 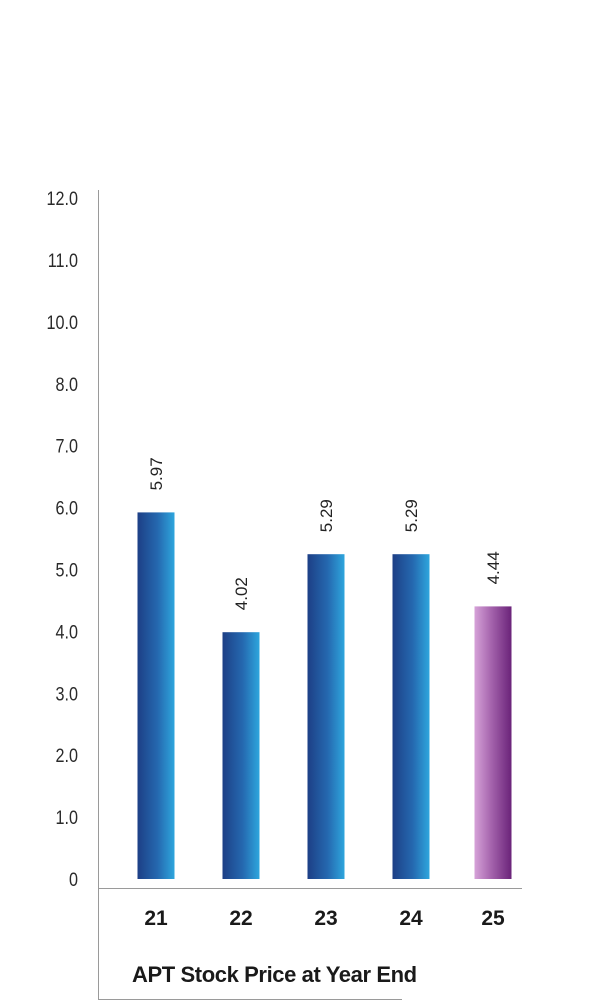 What do you see at coordinates (411, 515) in the screenshot?
I see `bar-value-label-24: 5.29` at bounding box center [411, 515].